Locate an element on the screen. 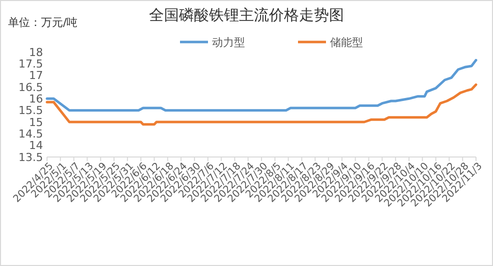 The image size is (493, 266). y-tick-label: 15 is located at coordinates (36, 122).